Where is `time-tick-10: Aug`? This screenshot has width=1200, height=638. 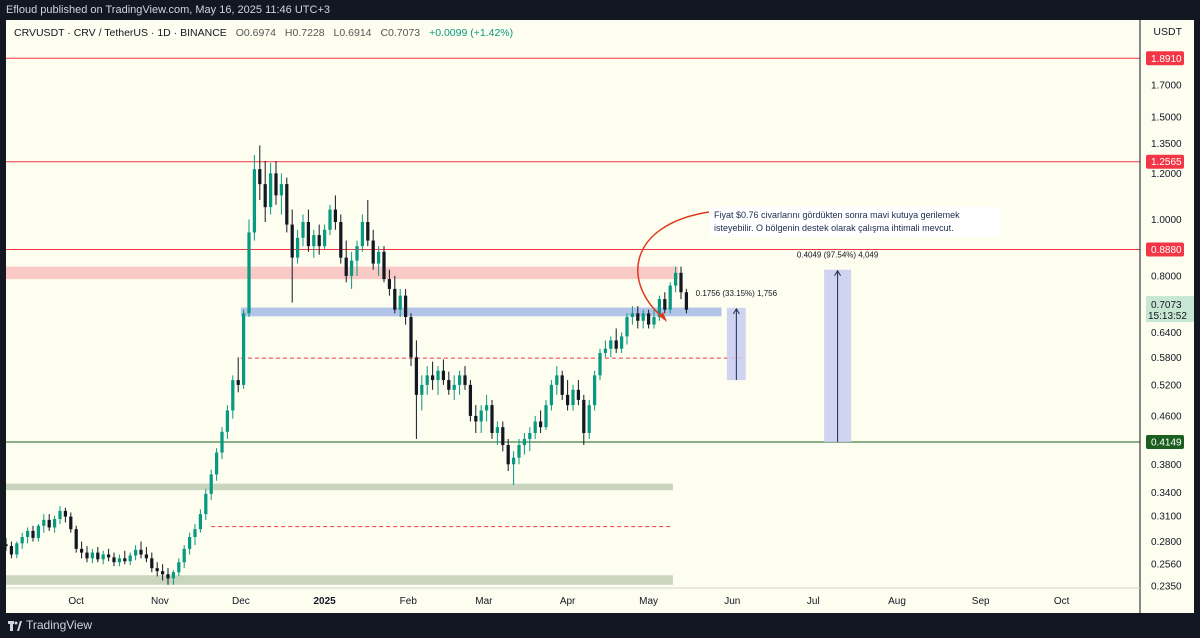
time-tick-10: Aug is located at coordinates (897, 601).